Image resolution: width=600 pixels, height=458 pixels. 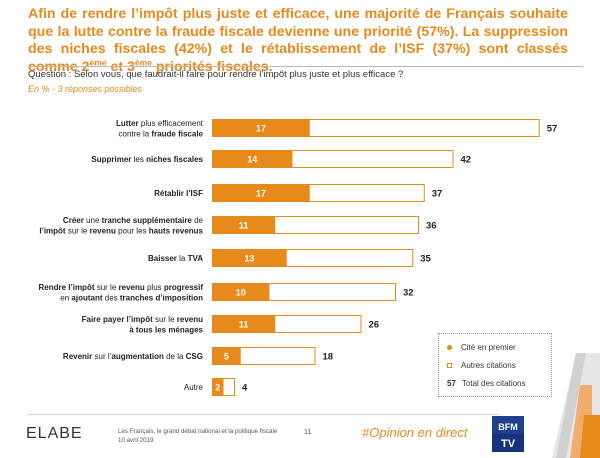 What do you see at coordinates (166, 329) in the screenshot?
I see `category-label: à tous les ménages` at bounding box center [166, 329].